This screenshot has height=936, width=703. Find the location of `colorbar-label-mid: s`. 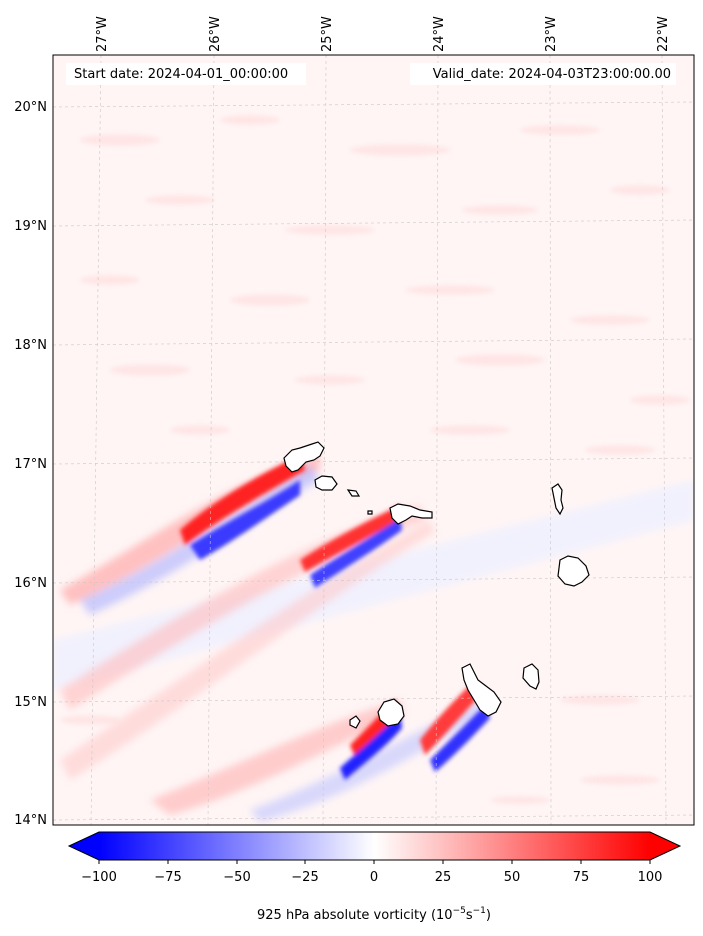

colorbar-label-mid: s is located at coordinates (469, 915).